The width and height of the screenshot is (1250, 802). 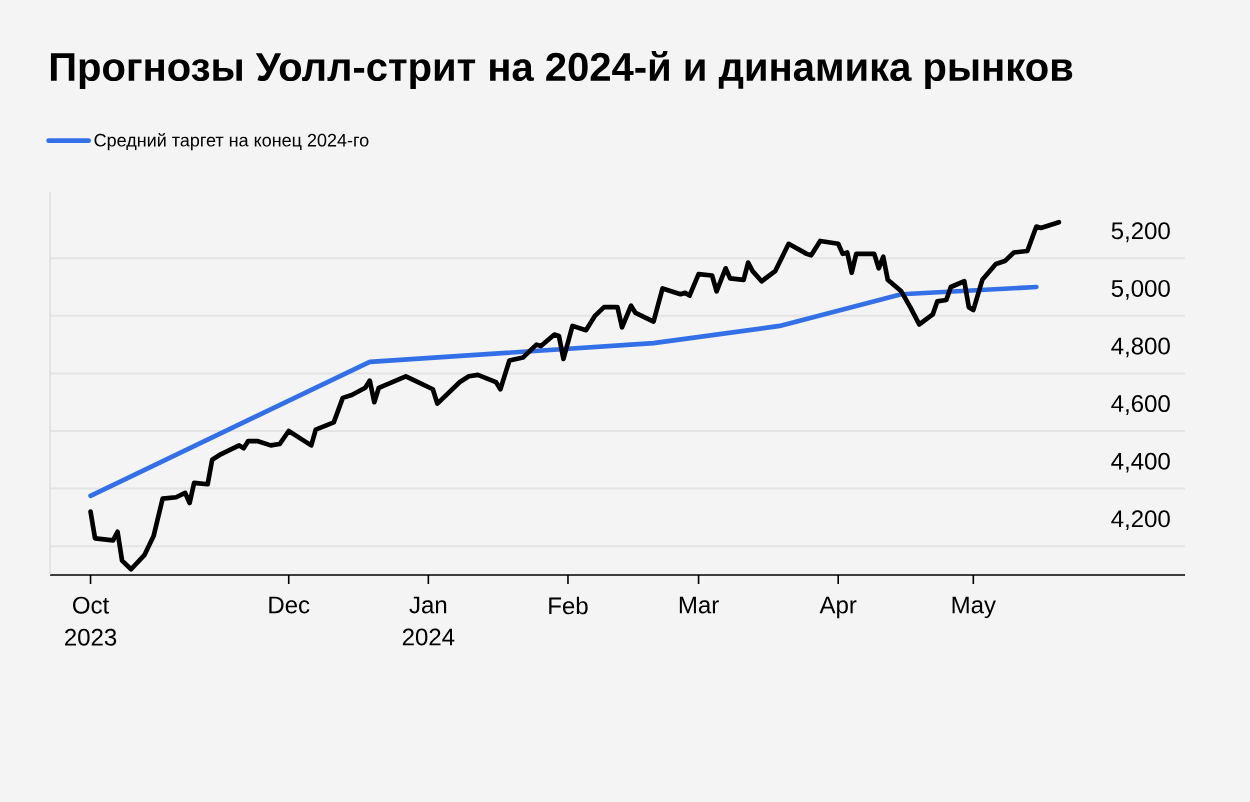 What do you see at coordinates (1140, 520) in the screenshot?
I see `y-tick-label: 4,200` at bounding box center [1140, 520].